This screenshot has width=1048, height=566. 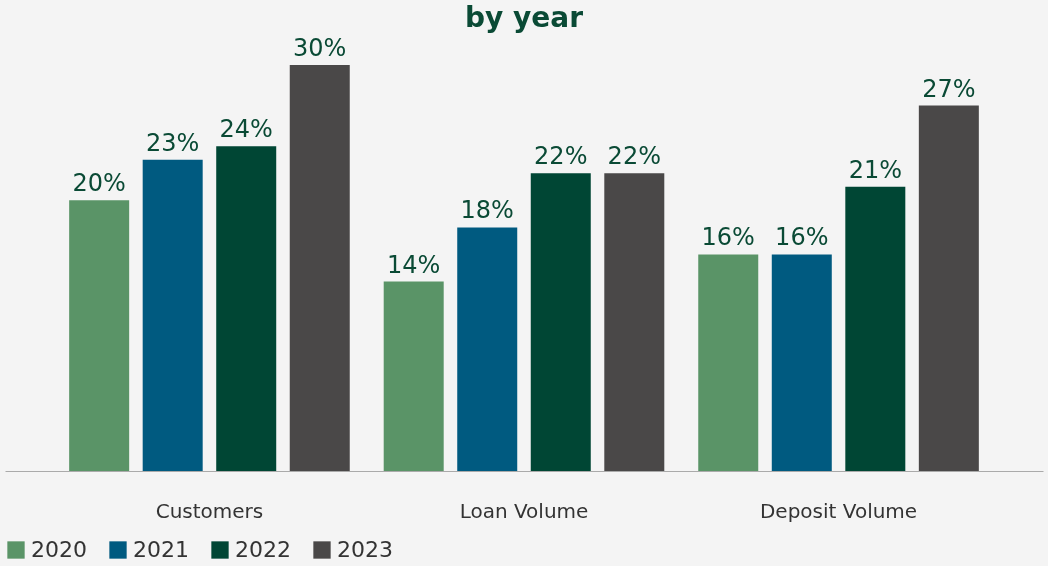 What do you see at coordinates (838, 510) in the screenshot?
I see `x-tick-label: Deposit Volume` at bounding box center [838, 510].